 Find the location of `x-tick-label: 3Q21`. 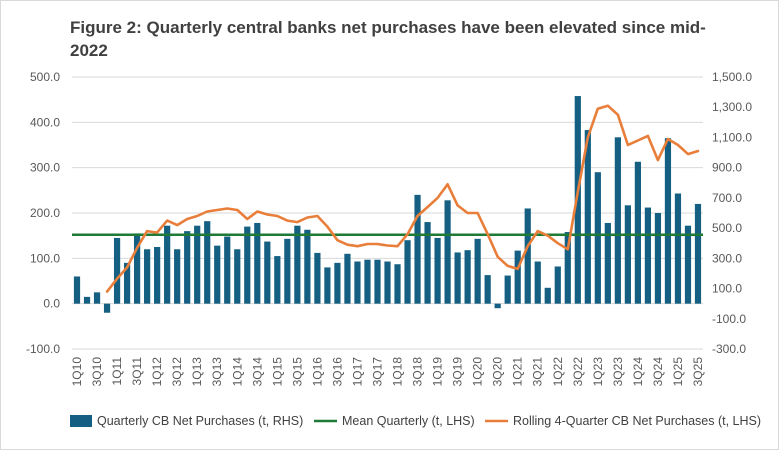

x-tick-label: 3Q21 is located at coordinates (538, 372).